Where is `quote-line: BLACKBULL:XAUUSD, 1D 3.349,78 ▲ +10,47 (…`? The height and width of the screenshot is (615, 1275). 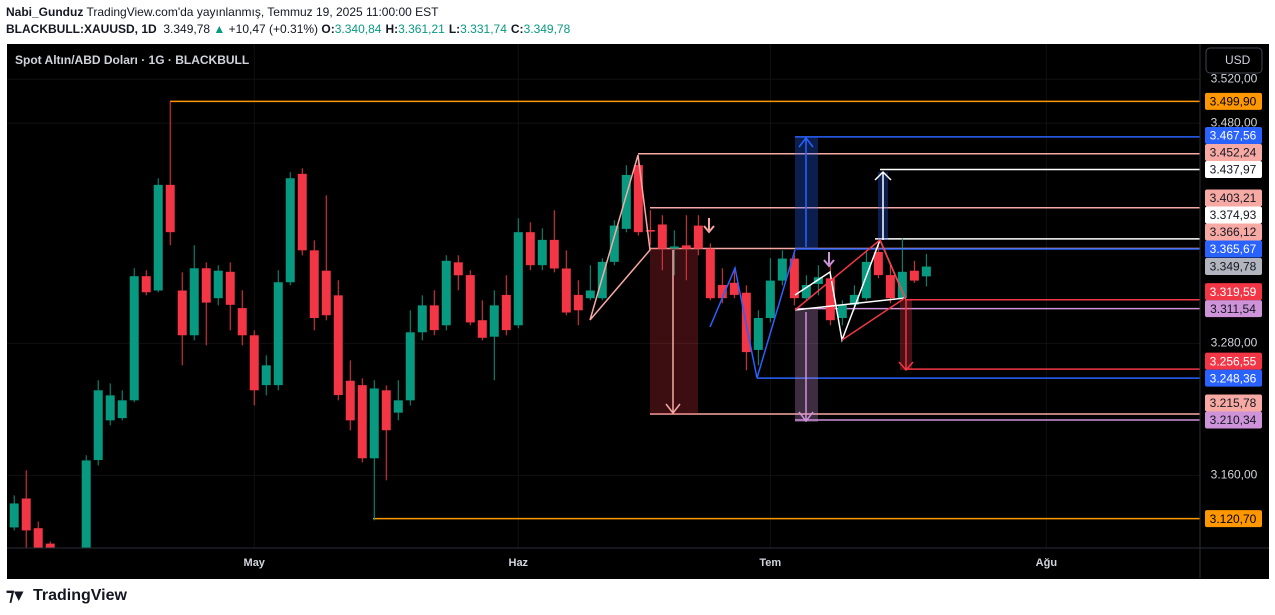
quote-line: BLACKBULL:XAUUSD, 1D 3.349,78 ▲ +10,47 (… is located at coordinates (290, 29).